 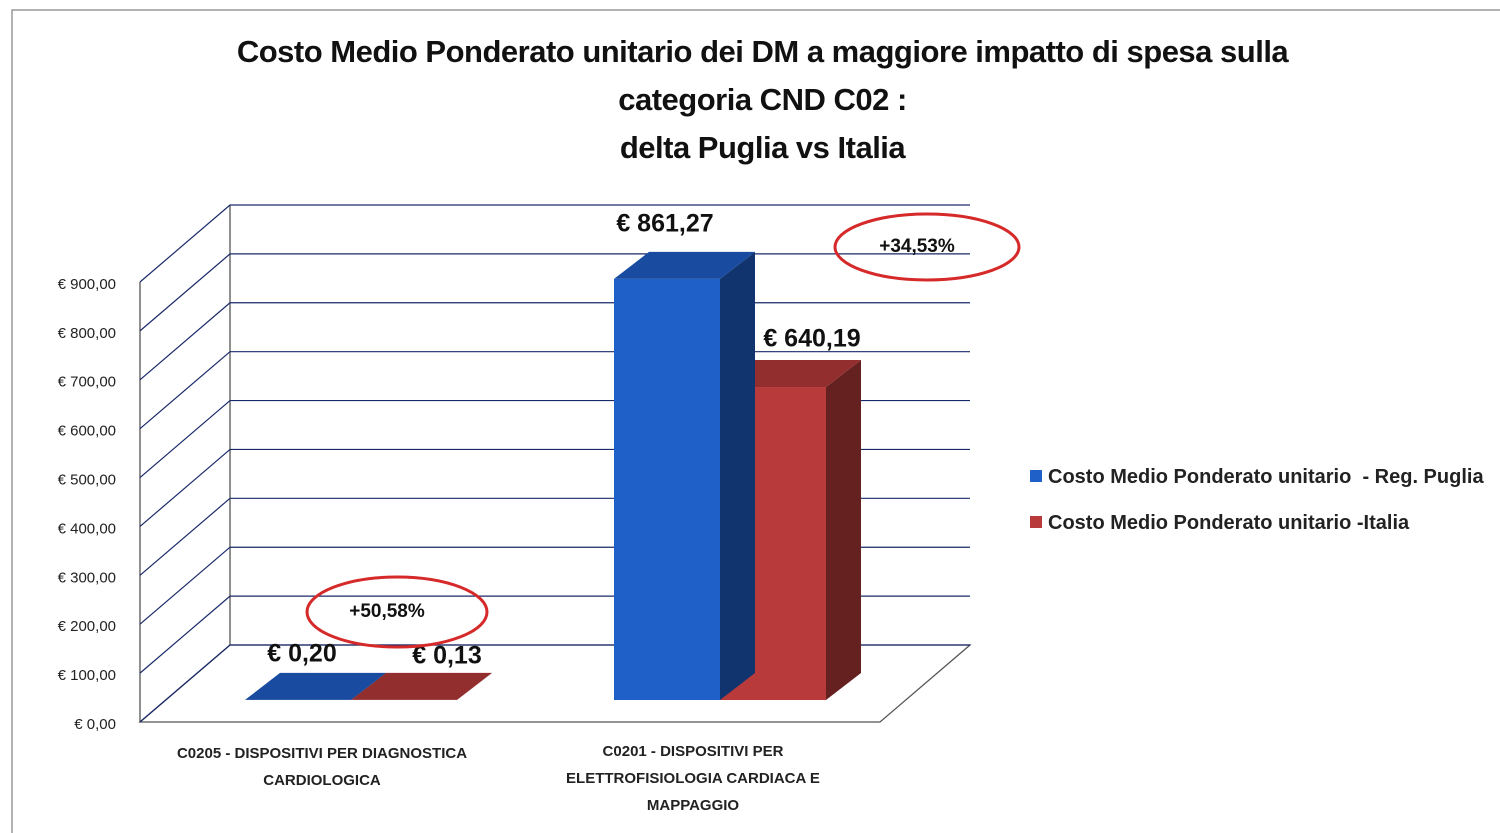 What do you see at coordinates (87, 431) in the screenshot?
I see `y-tick-label: € 600,00` at bounding box center [87, 431].